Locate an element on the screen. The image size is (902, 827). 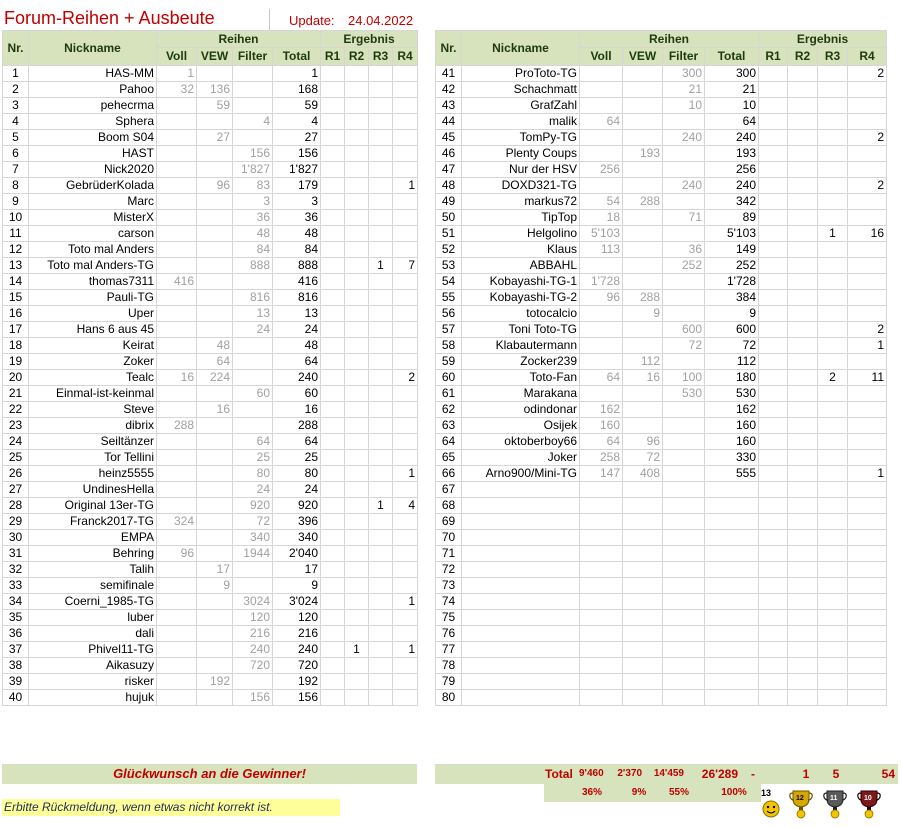
10er-label: 10 is located at coordinates (868, 798).